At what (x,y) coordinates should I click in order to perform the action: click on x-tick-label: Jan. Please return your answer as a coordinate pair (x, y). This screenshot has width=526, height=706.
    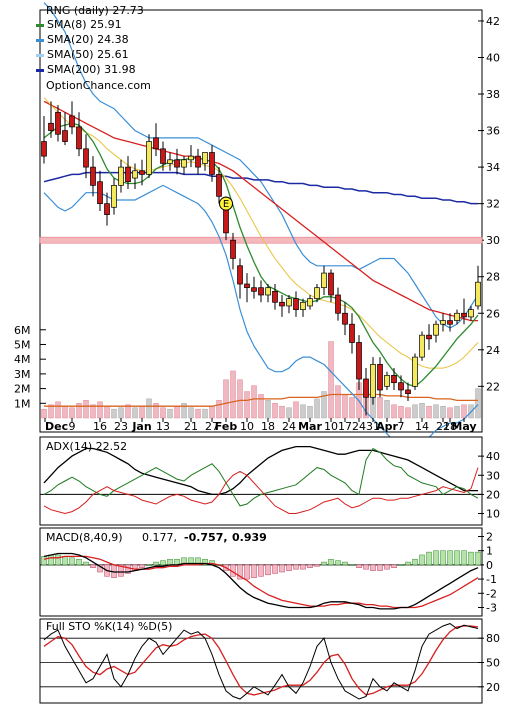
    Looking at the image, I should click on (141, 426).